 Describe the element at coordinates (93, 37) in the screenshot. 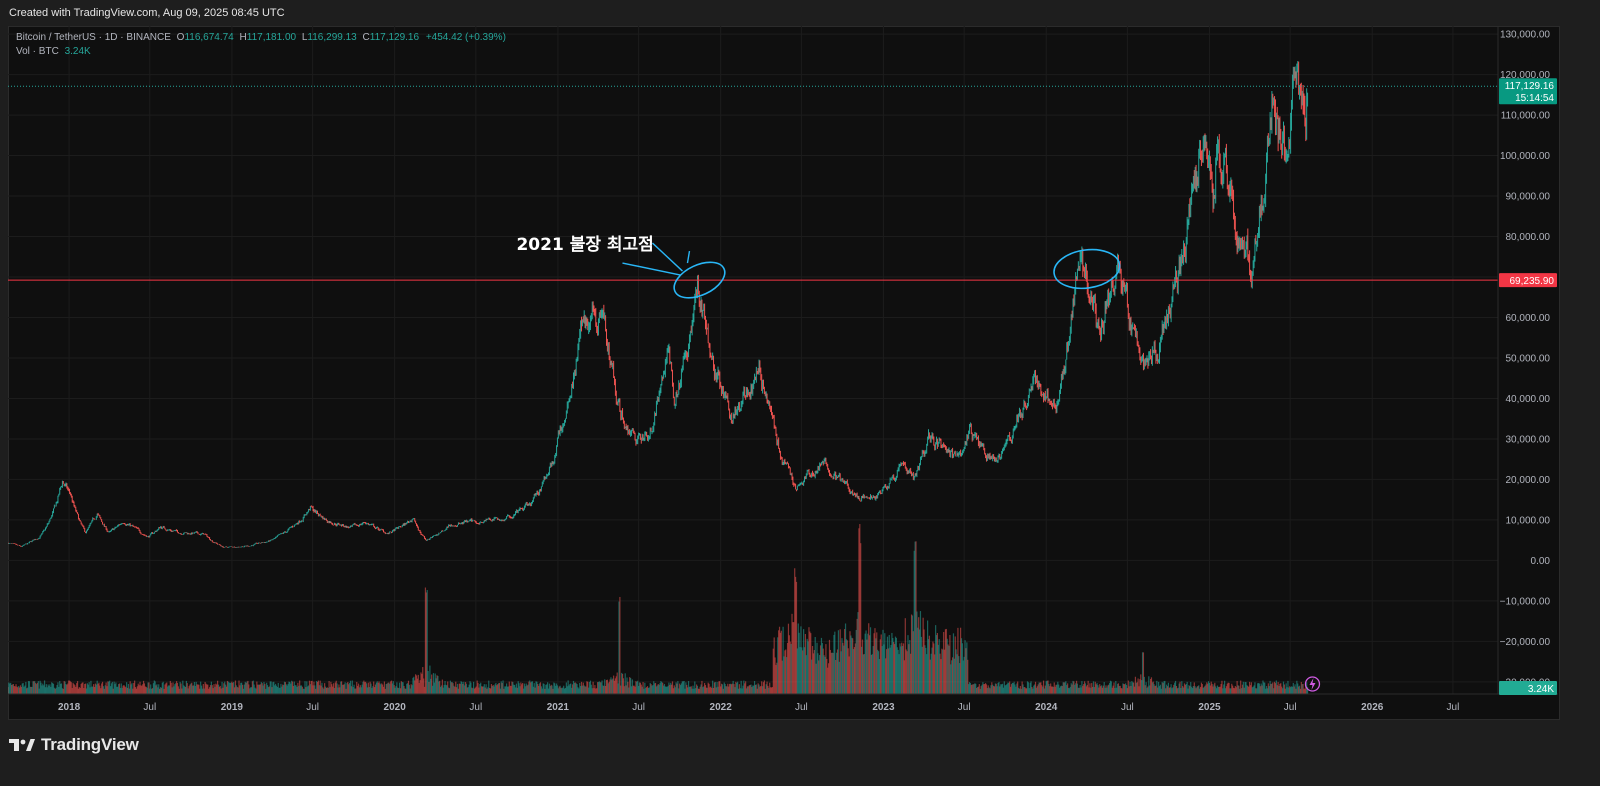

I see `symbol-title: Bitcoin / TetherUS · 1D · BINANCE` at that location.